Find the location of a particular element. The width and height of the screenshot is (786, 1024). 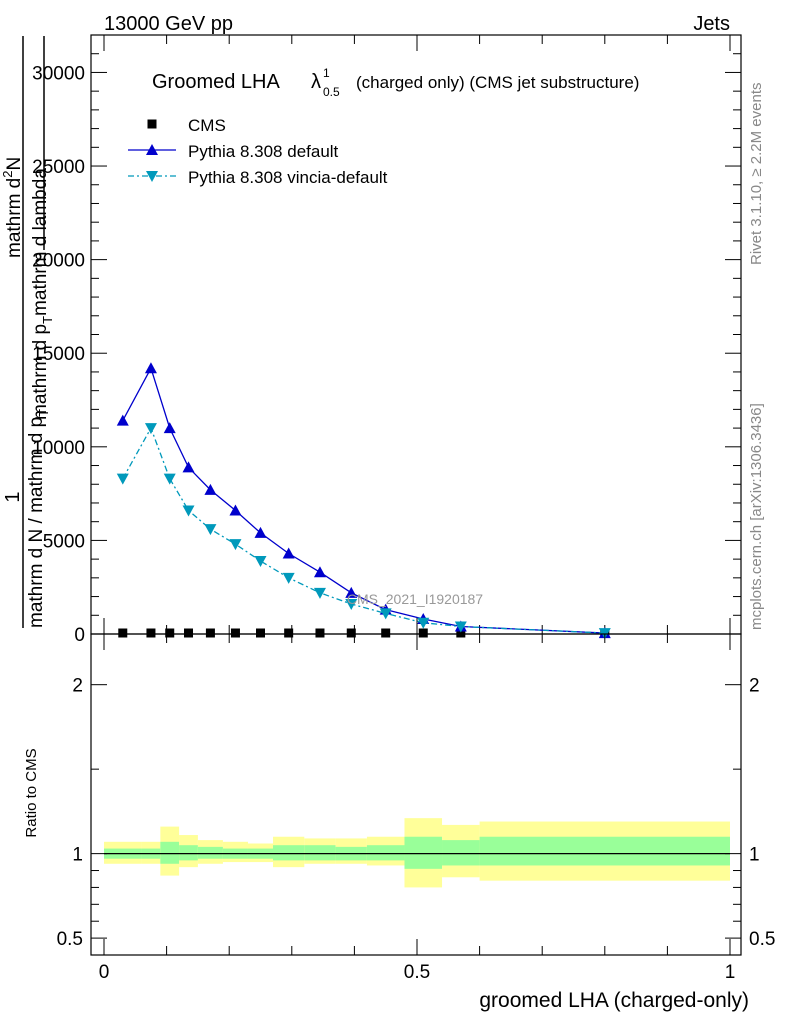

rivet-label: Rivet 3.1.10, ≥ 2.2M events is located at coordinates (756, 174).